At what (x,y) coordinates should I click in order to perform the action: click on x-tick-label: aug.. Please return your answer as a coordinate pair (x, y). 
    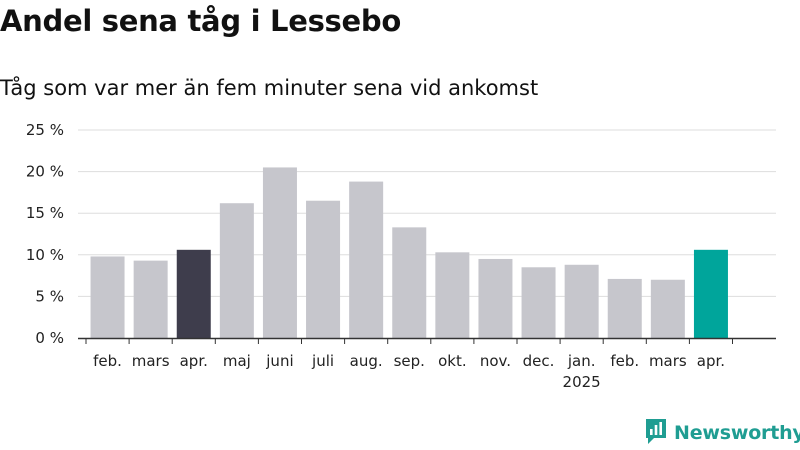
    Looking at the image, I should click on (366, 361).